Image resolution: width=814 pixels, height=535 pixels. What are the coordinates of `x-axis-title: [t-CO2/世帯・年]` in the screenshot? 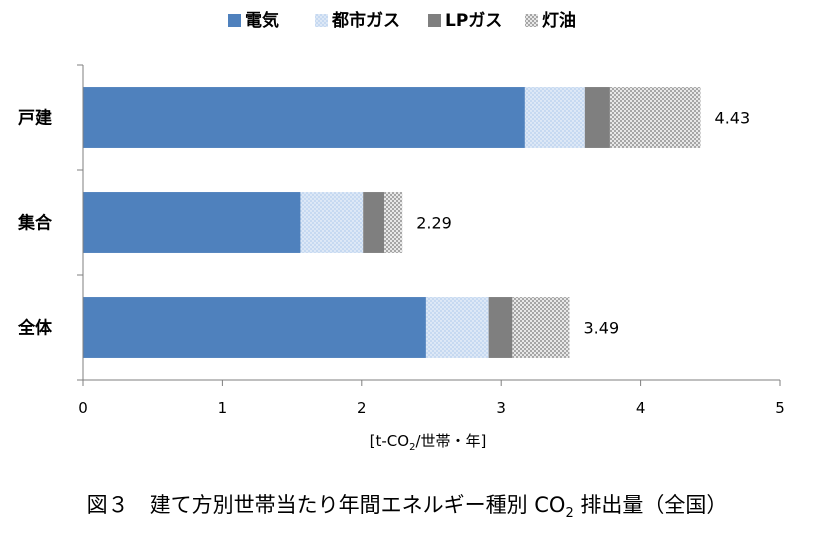 It's located at (428, 442).